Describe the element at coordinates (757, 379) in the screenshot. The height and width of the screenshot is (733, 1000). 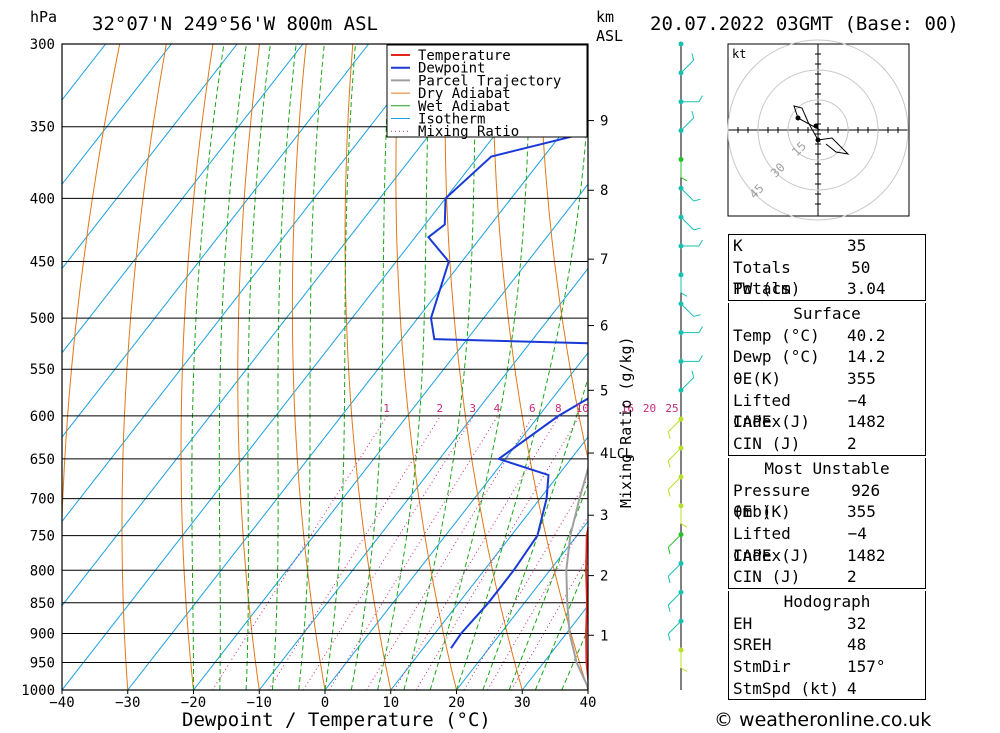
I see `surface-label: θE(K)` at that location.